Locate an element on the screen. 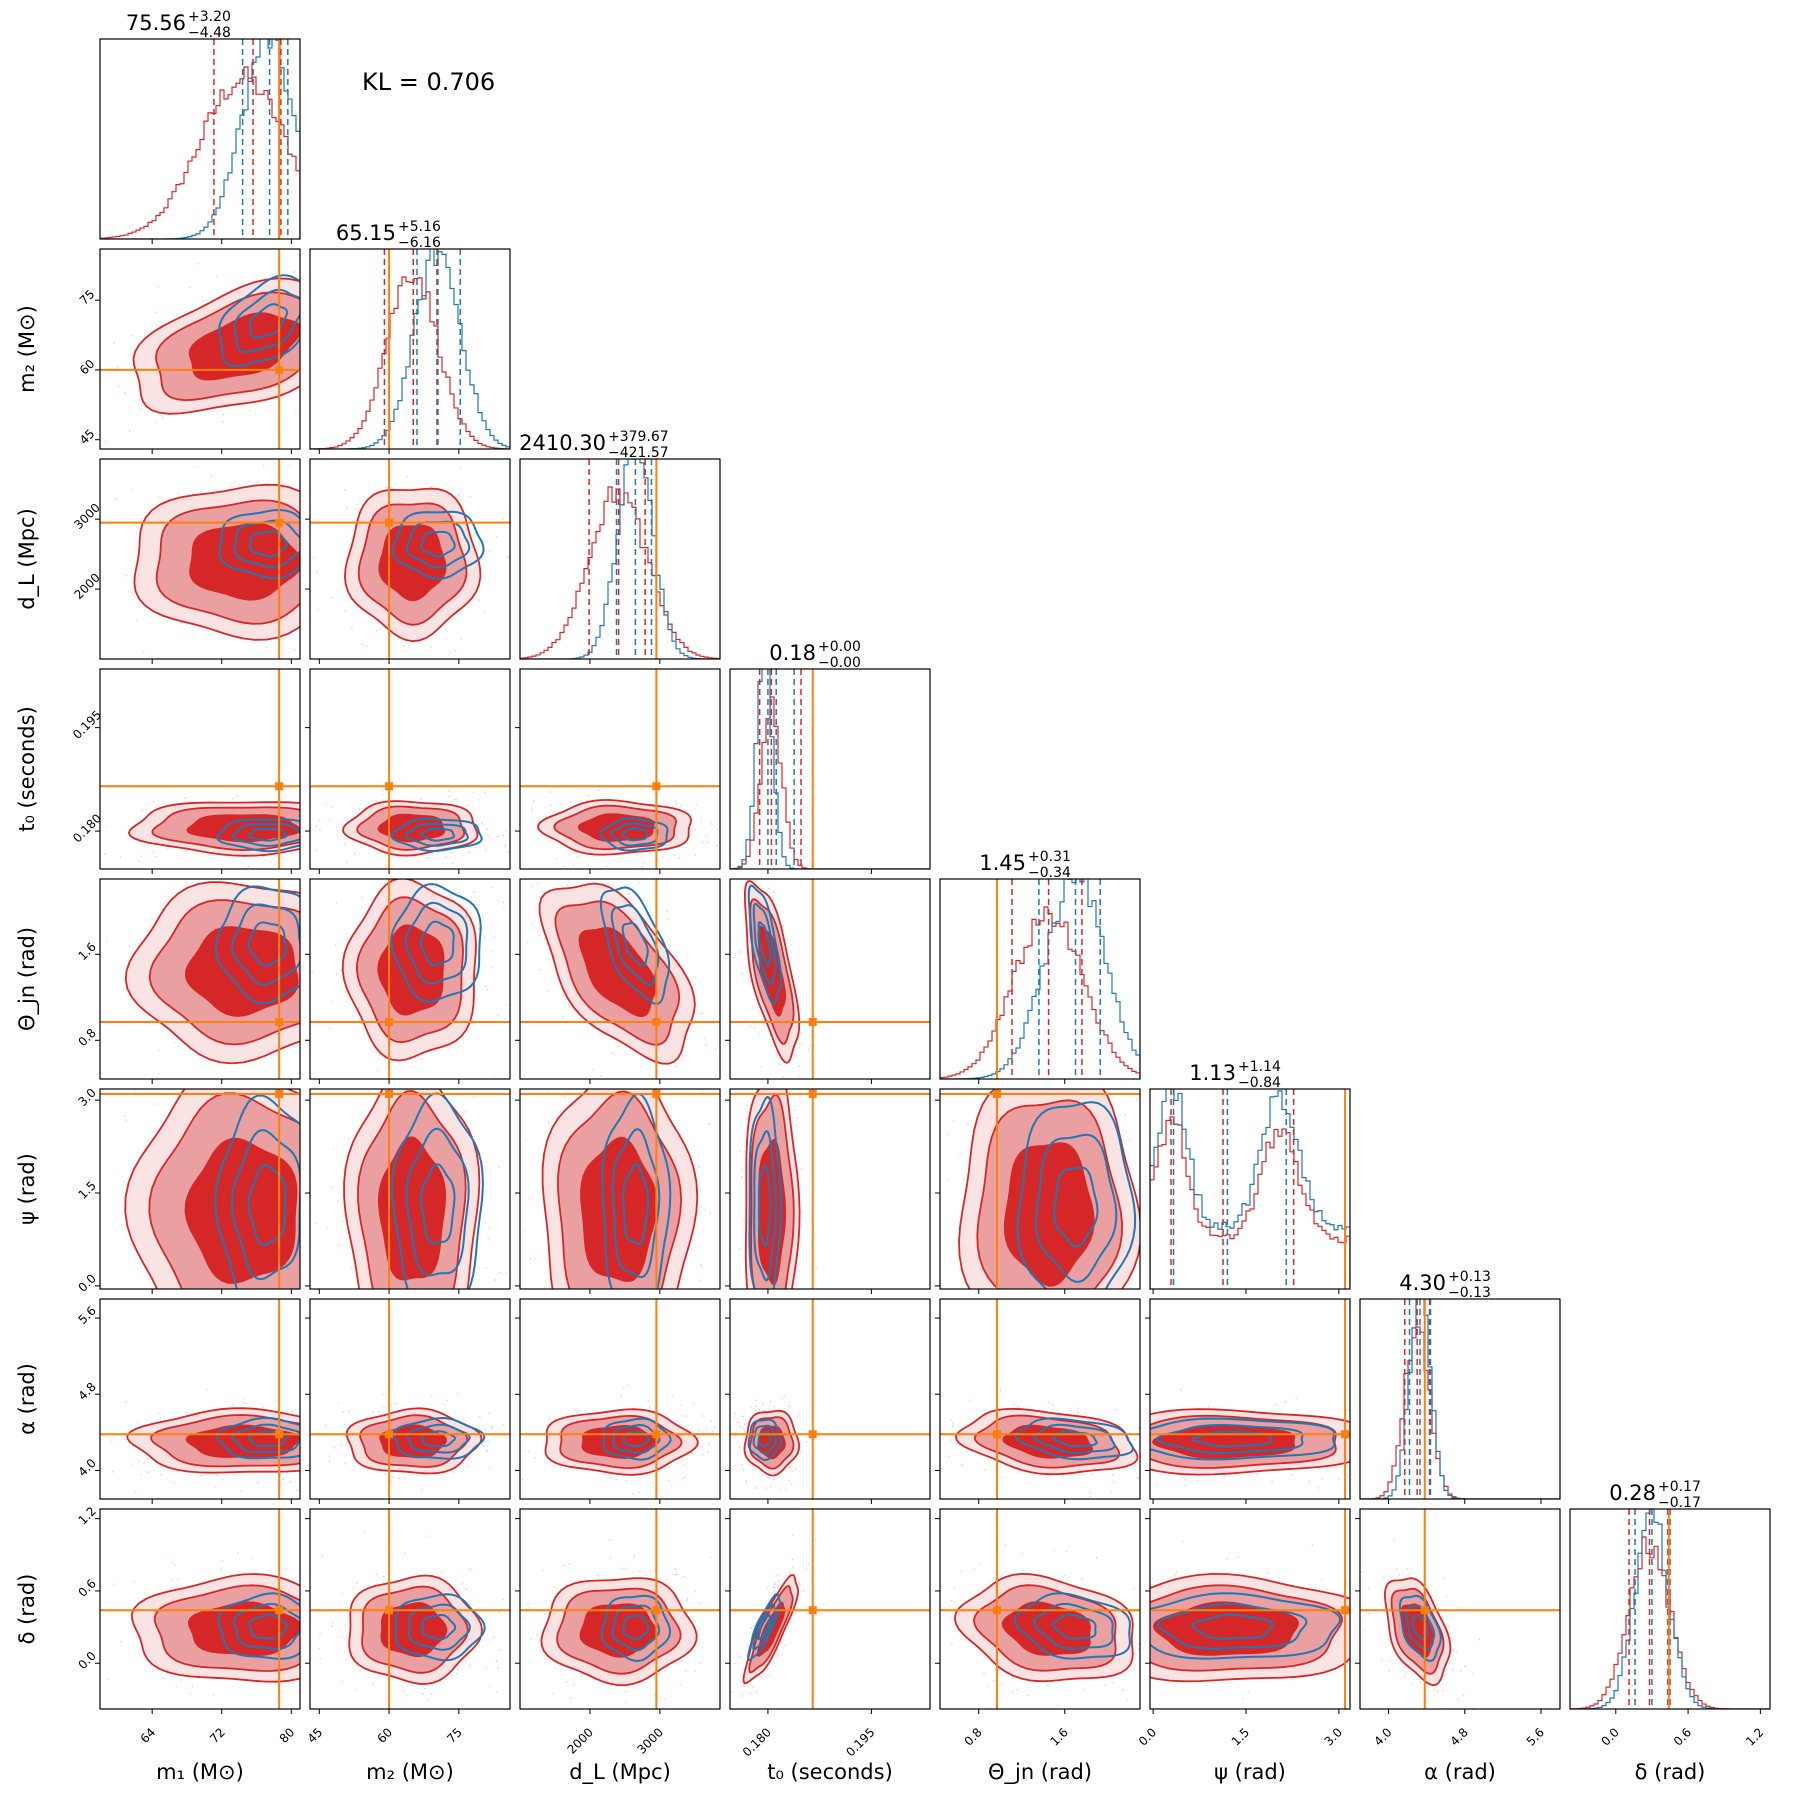  histogram-panel-psi: 1.13 +1.14−0.84 is located at coordinates (1250, 1176).